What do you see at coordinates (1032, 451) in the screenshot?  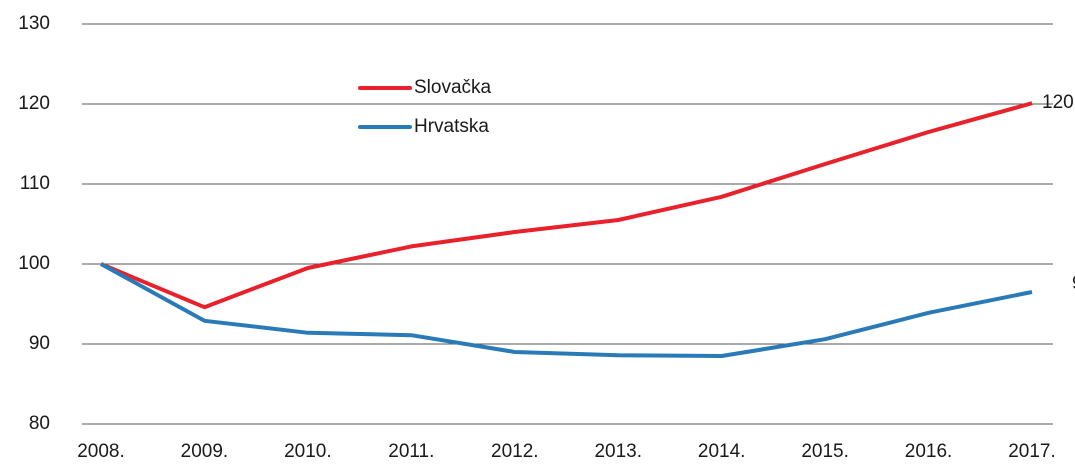 I see `x-tick-label: 2017.` at bounding box center [1032, 451].